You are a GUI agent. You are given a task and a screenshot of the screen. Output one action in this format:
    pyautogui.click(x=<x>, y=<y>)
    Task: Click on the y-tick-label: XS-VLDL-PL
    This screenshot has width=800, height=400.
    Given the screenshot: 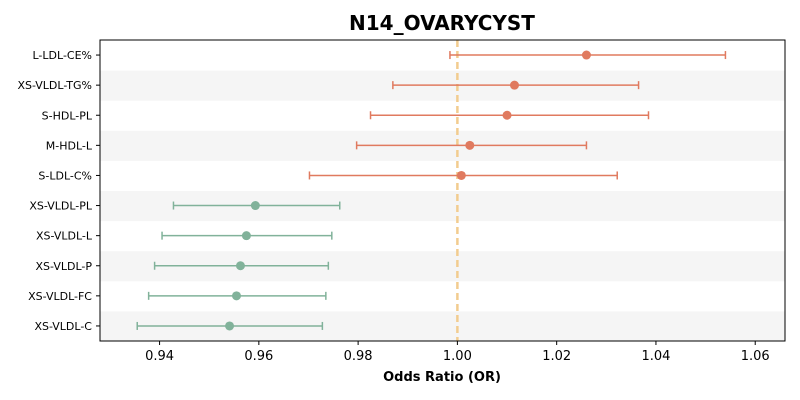 What is the action you would take?
    pyautogui.click(x=61, y=206)
    